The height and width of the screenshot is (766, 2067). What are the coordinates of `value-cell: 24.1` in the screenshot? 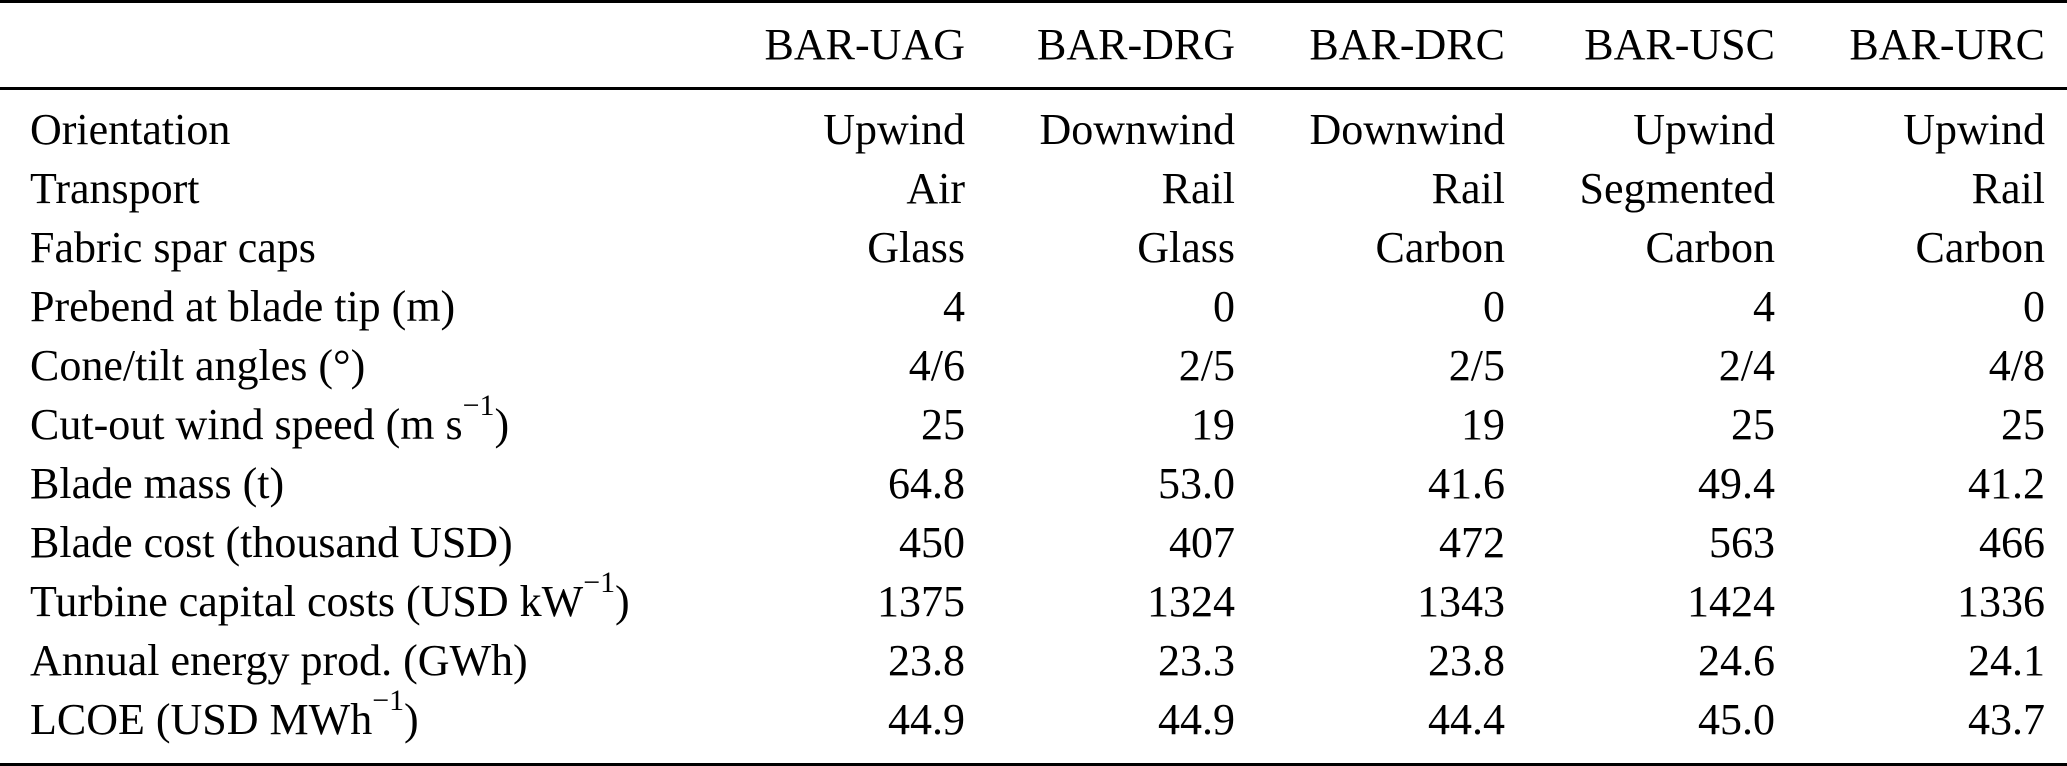 It's located at (2006, 660).